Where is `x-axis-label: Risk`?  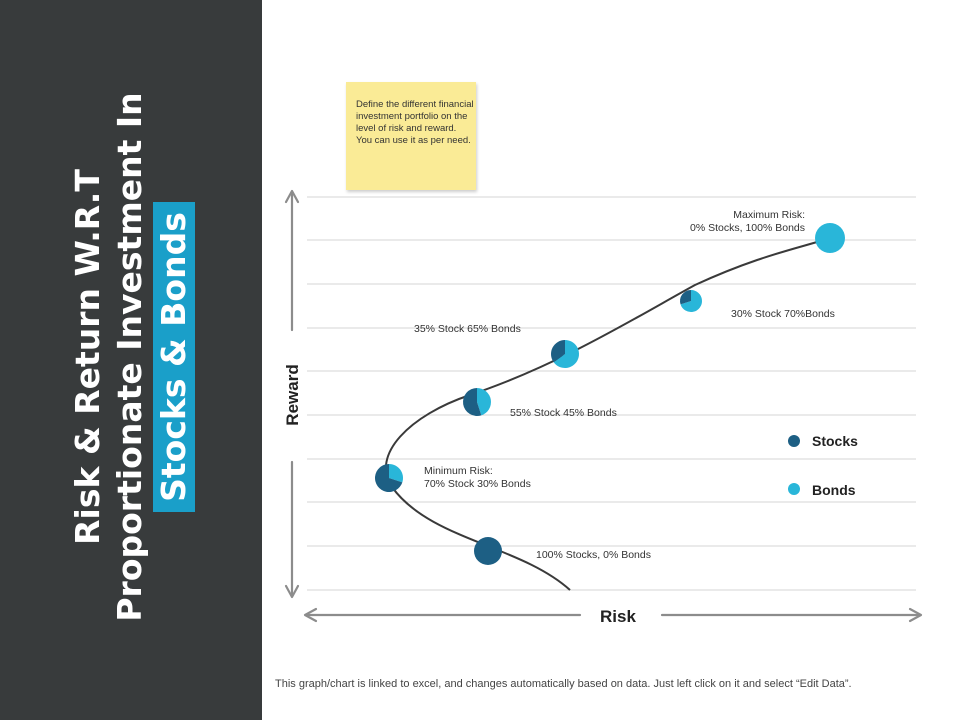 x-axis-label: Risk is located at coordinates (618, 616).